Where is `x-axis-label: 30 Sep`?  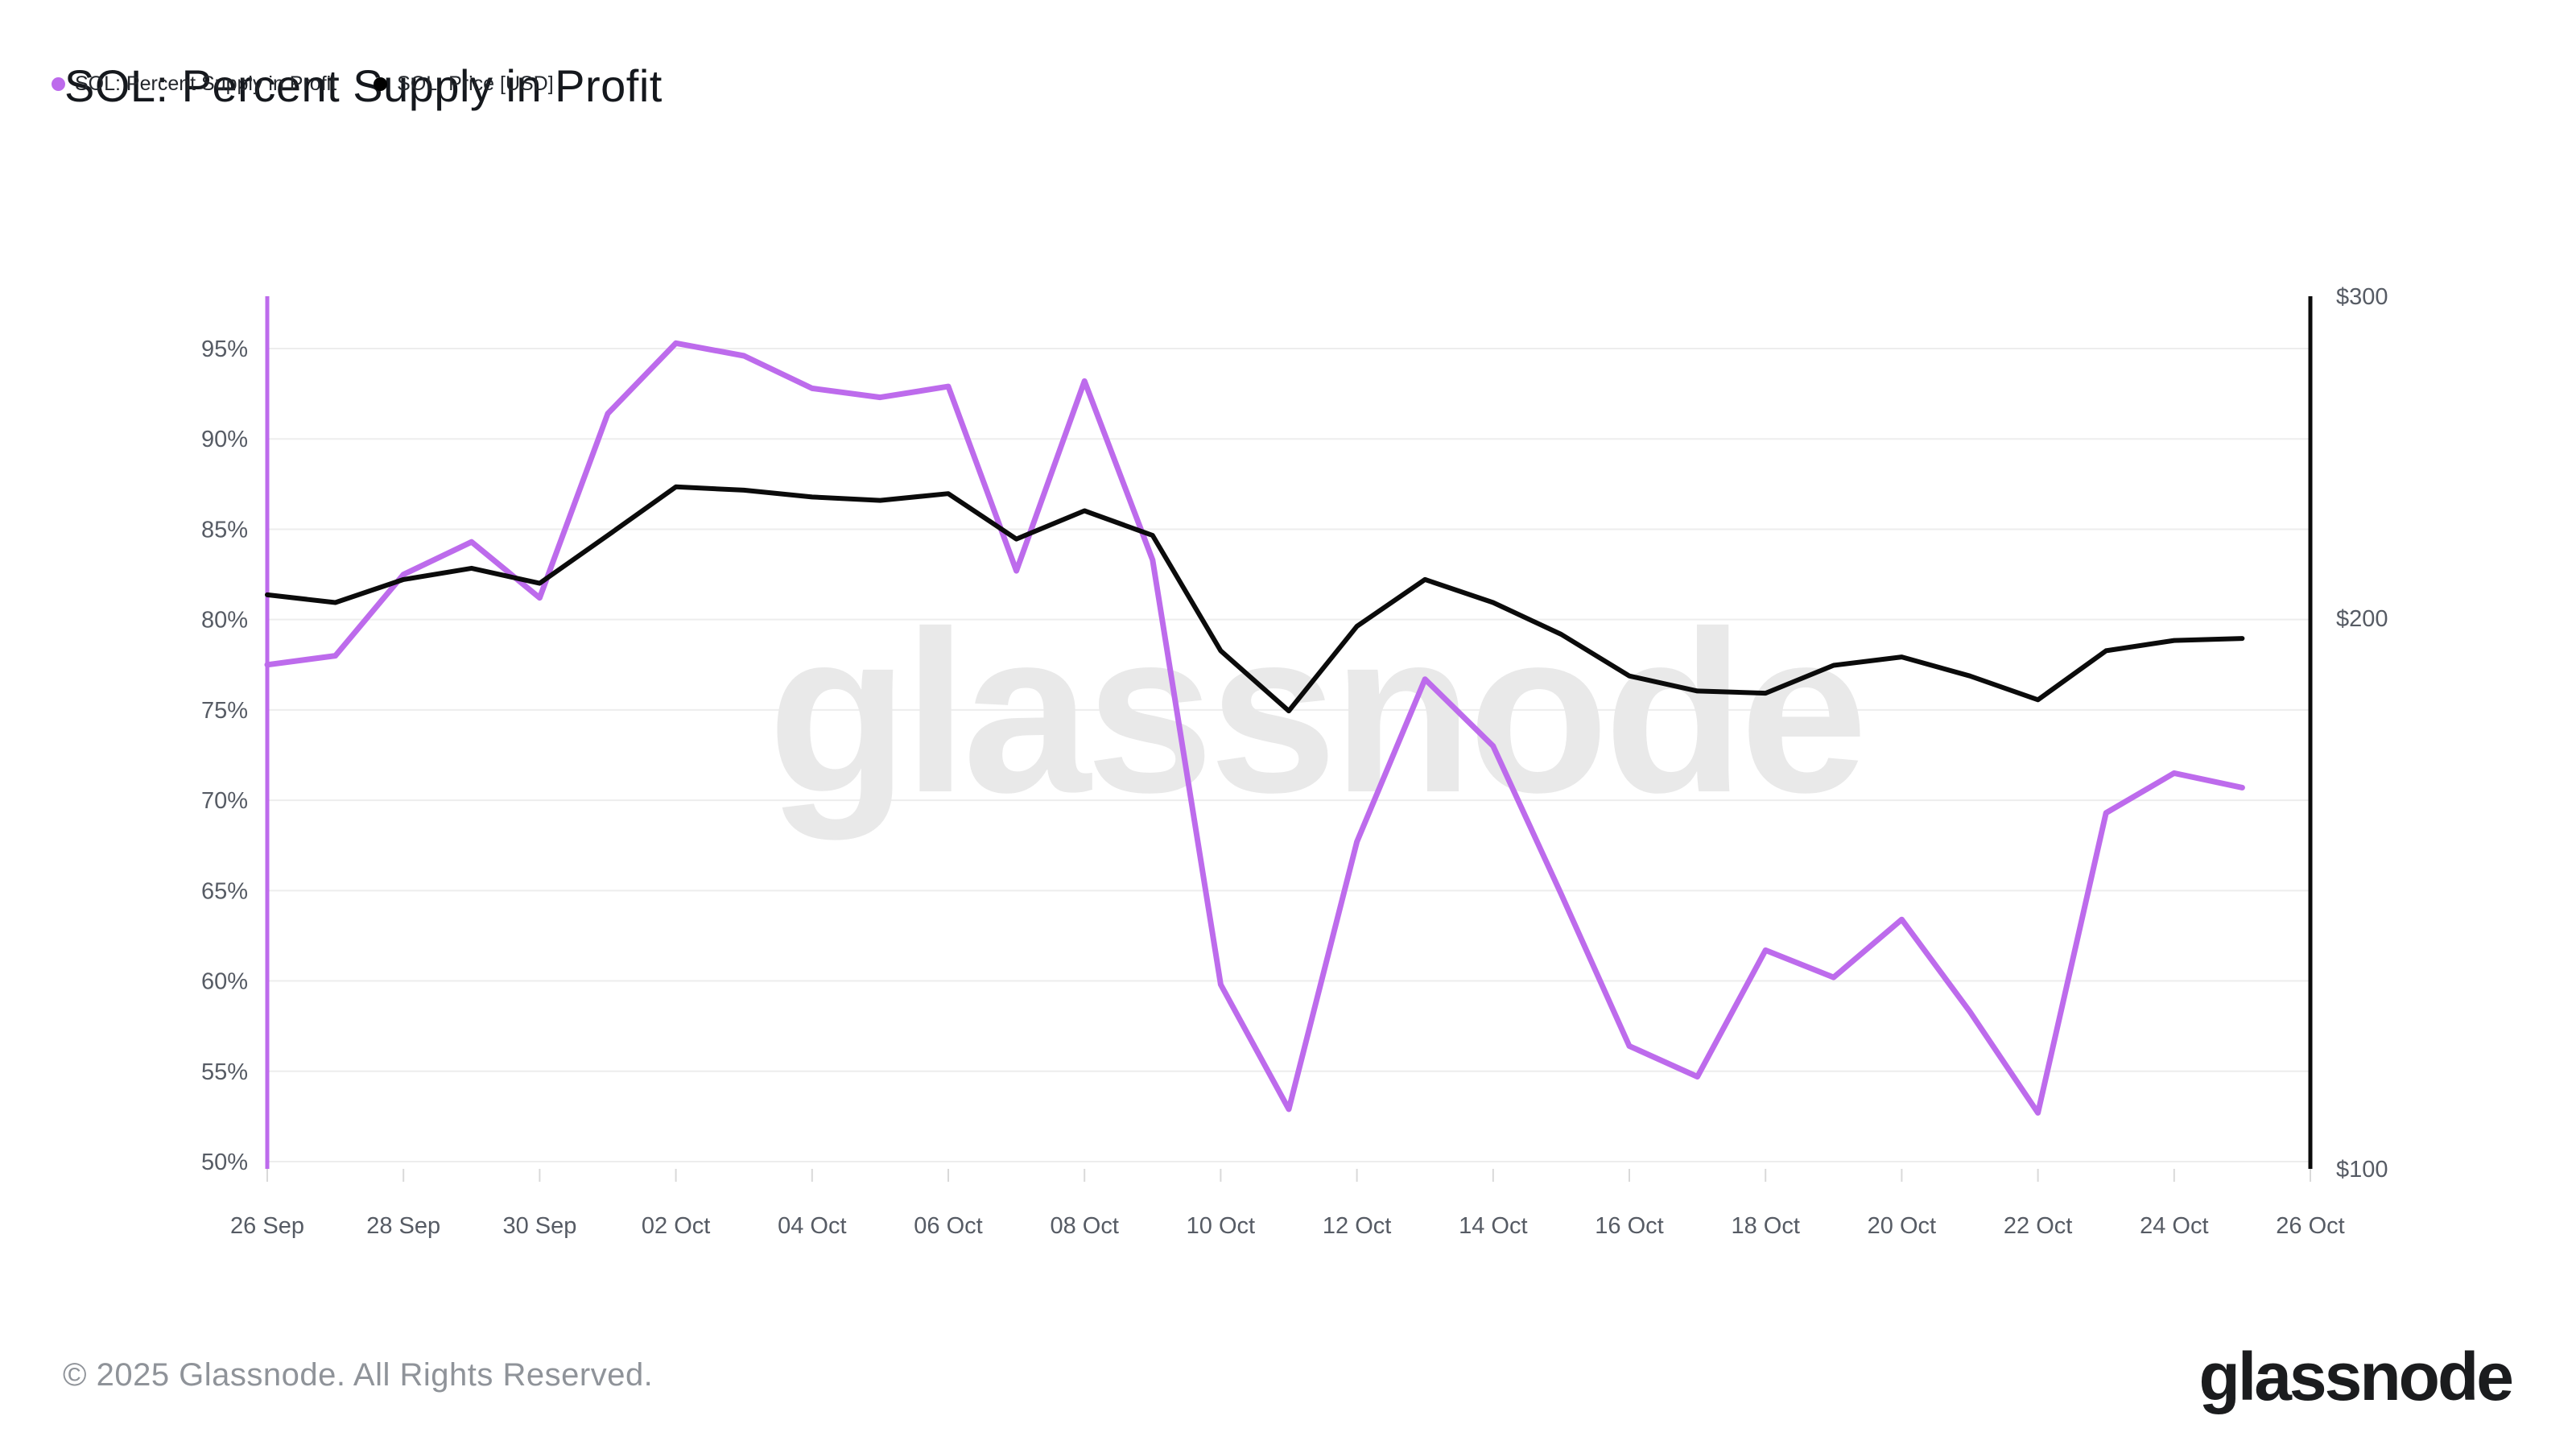 x-axis-label: 30 Sep is located at coordinates (539, 1226).